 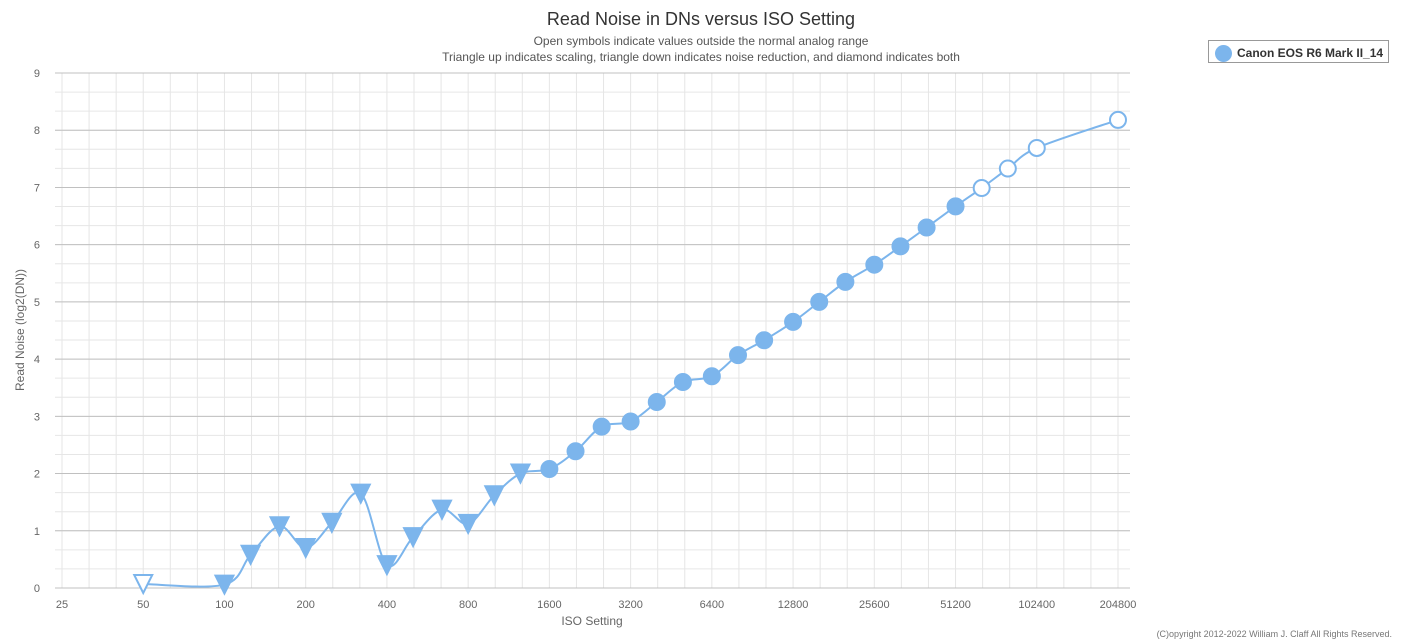 I want to click on y-axis-title: Read Noise (log2(DN)), so click(x=20, y=330).